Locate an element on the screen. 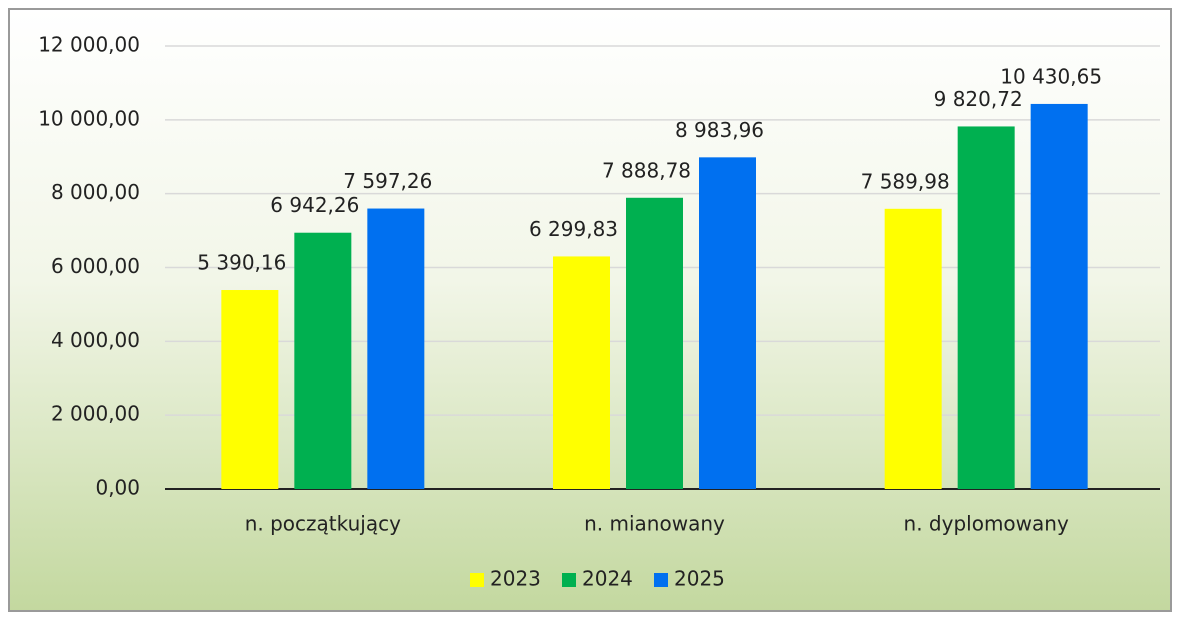 Image resolution: width=1179 pixels, height=619 pixels. value-label: 6 299,83 is located at coordinates (573, 229).